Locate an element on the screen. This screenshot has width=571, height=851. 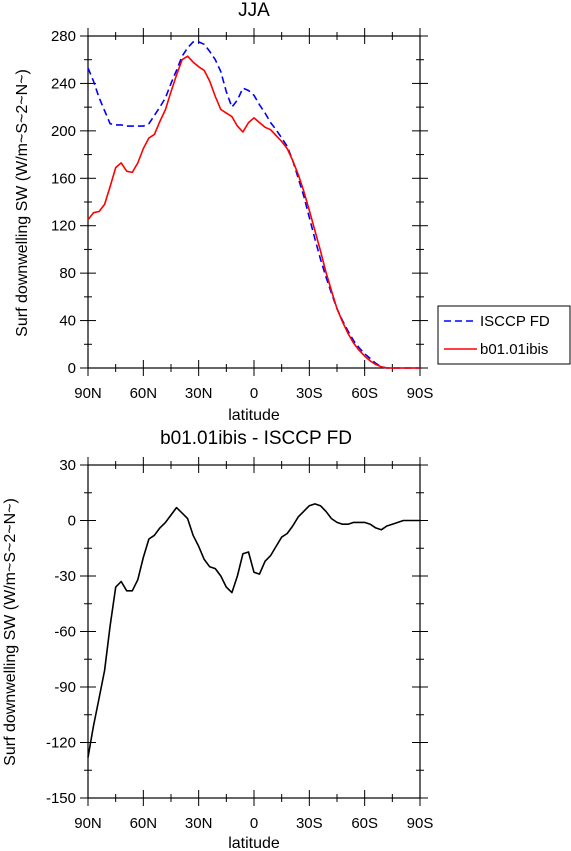
legend-box is located at coordinates (504, 335).